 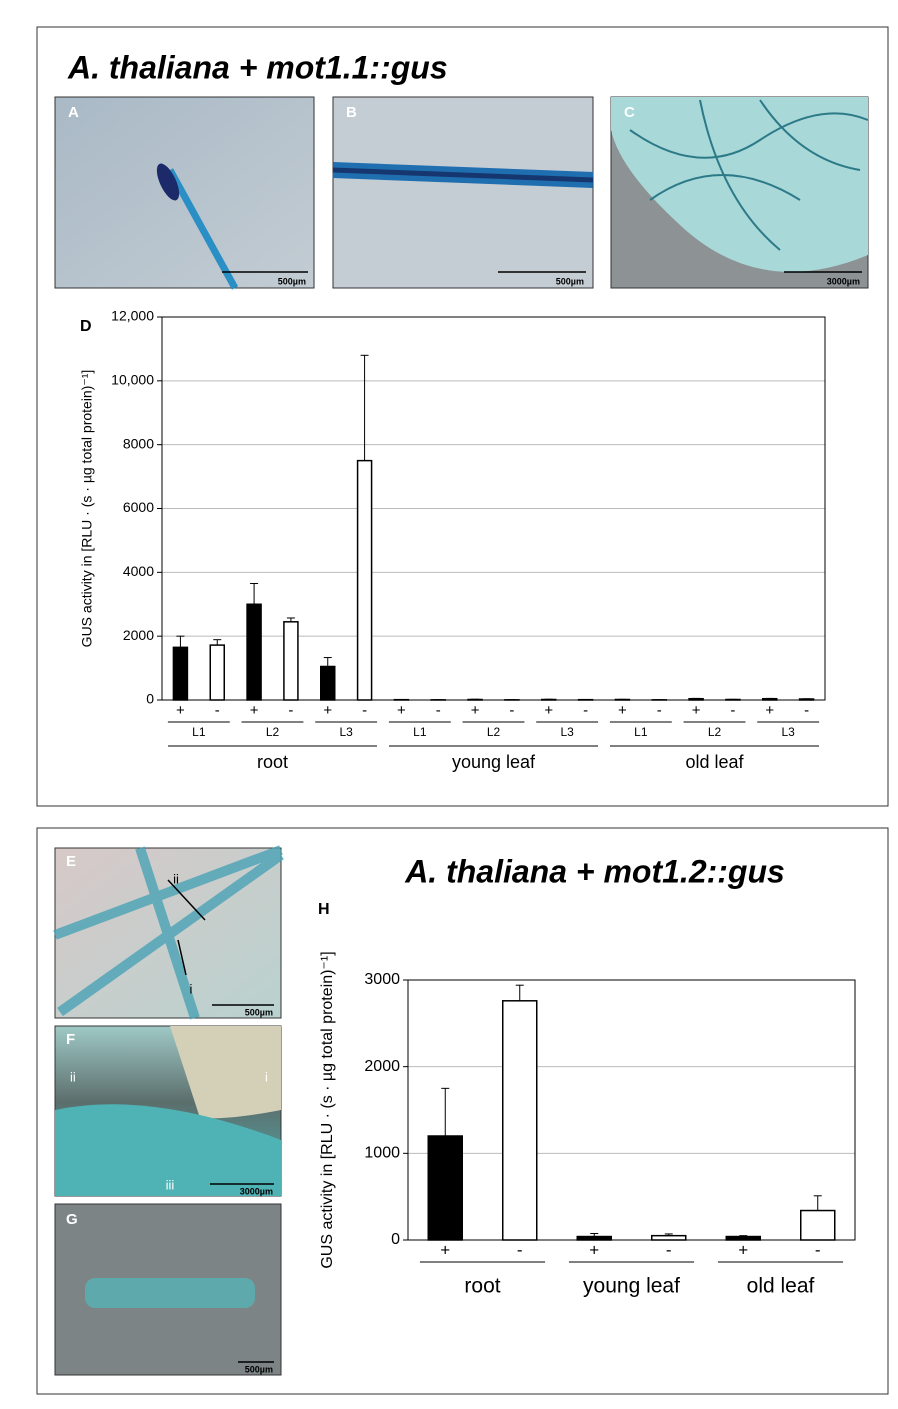 I want to click on y-tick-label: 3000, so click(x=382, y=979).